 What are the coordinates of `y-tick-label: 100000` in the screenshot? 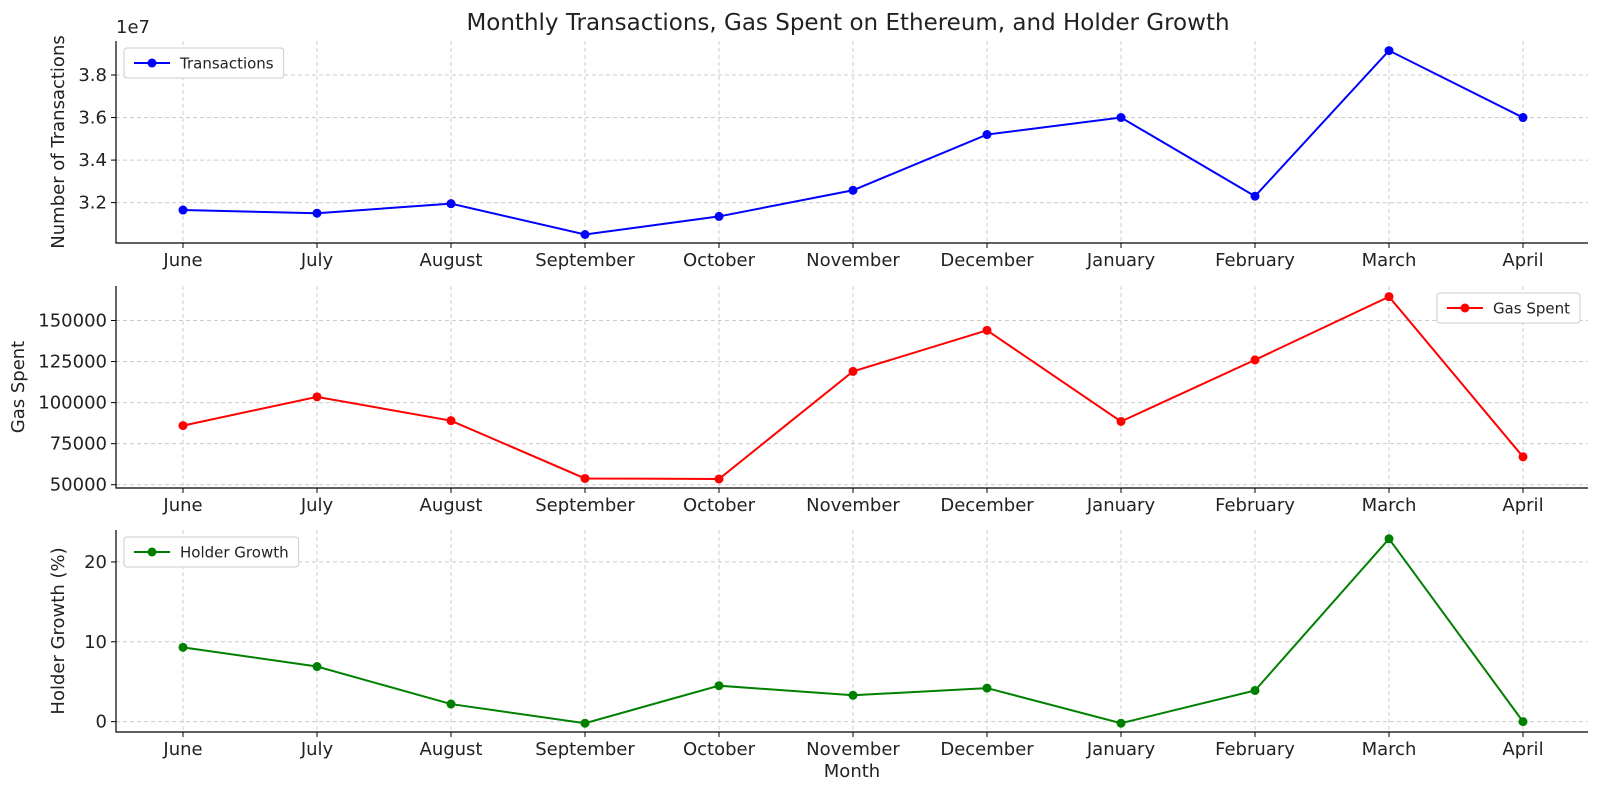 It's located at (72, 403).